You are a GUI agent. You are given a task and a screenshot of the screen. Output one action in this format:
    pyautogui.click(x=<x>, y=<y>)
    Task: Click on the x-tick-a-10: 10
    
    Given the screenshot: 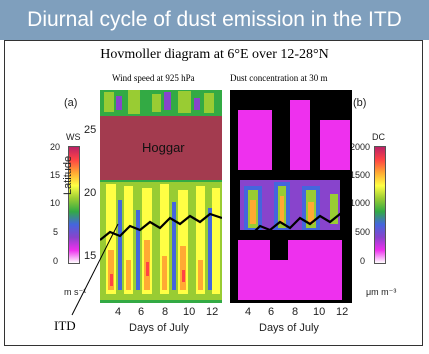 What is the action you would take?
    pyautogui.click(x=189, y=312)
    